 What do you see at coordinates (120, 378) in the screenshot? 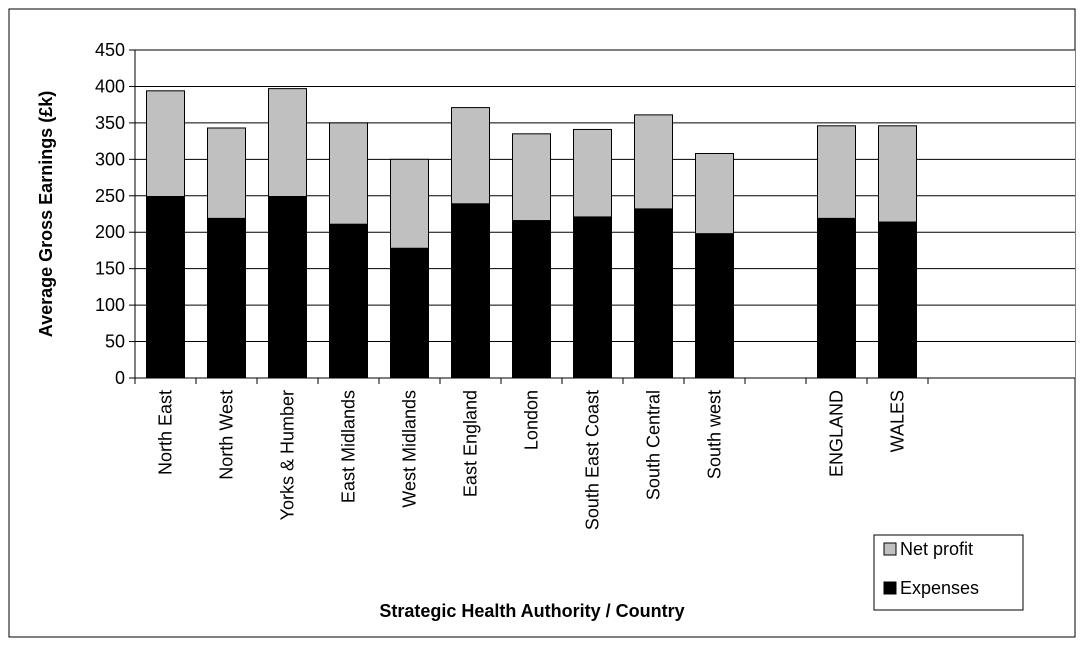
I see `y-tick-label: 0` at bounding box center [120, 378].